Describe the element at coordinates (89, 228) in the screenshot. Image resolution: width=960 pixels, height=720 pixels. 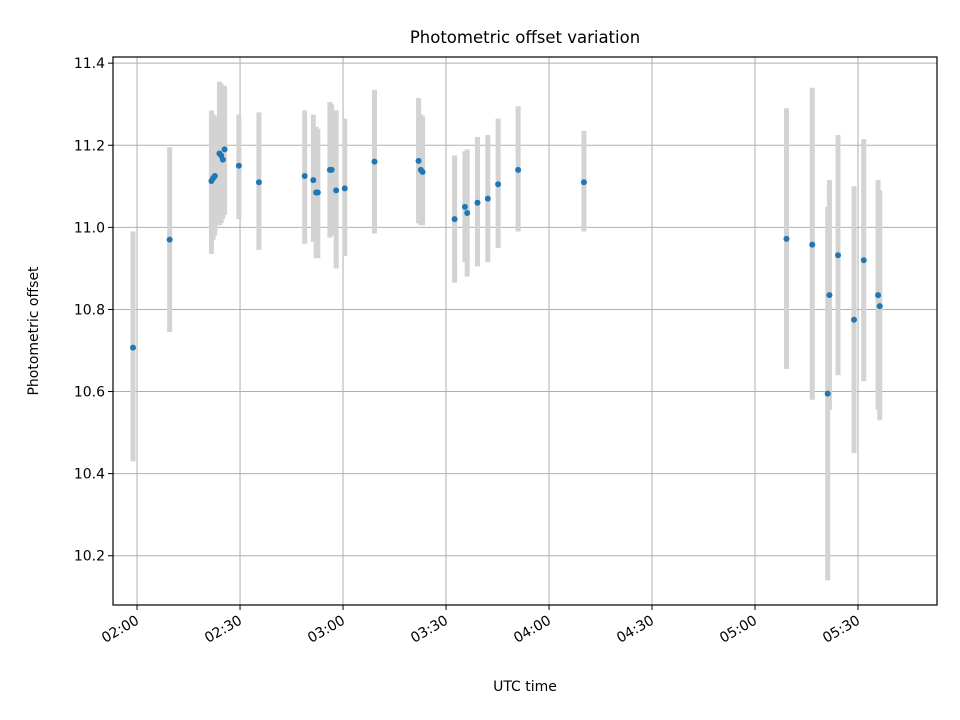
I see `y-tick-label: 11.0` at that location.